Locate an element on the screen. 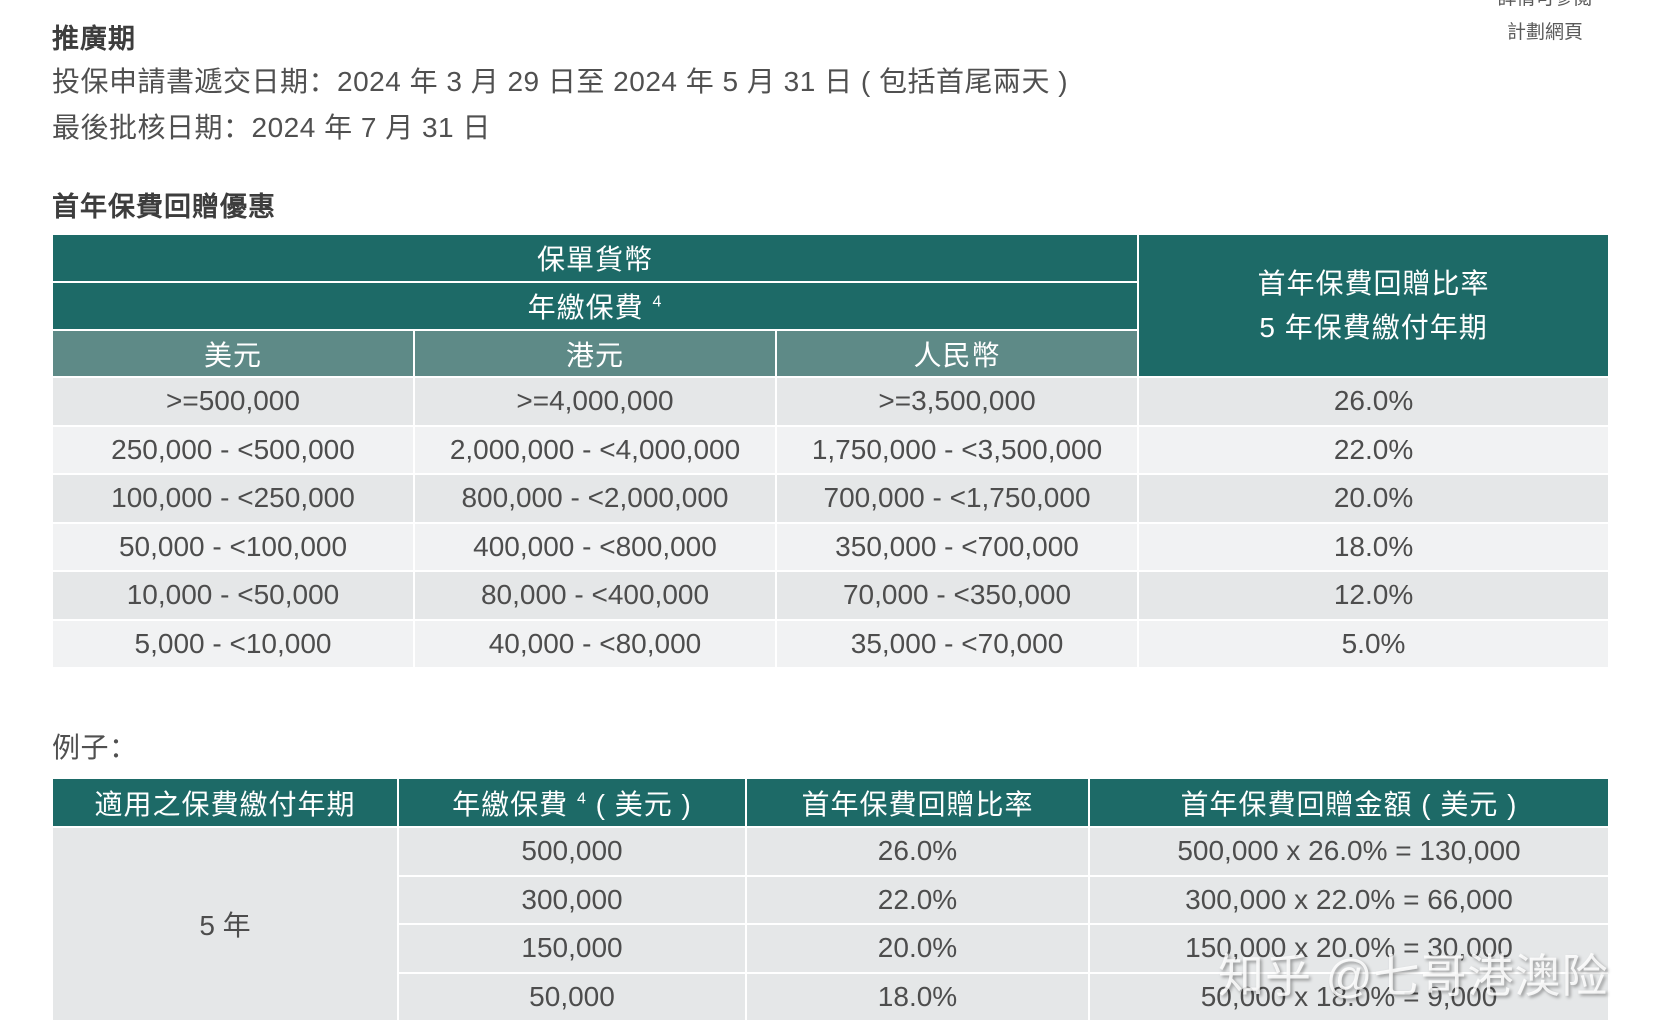 The height and width of the screenshot is (1035, 1669). table-row: 300,000 22.0% 300,000 x 22.0% = 66,000 is located at coordinates (831, 899).